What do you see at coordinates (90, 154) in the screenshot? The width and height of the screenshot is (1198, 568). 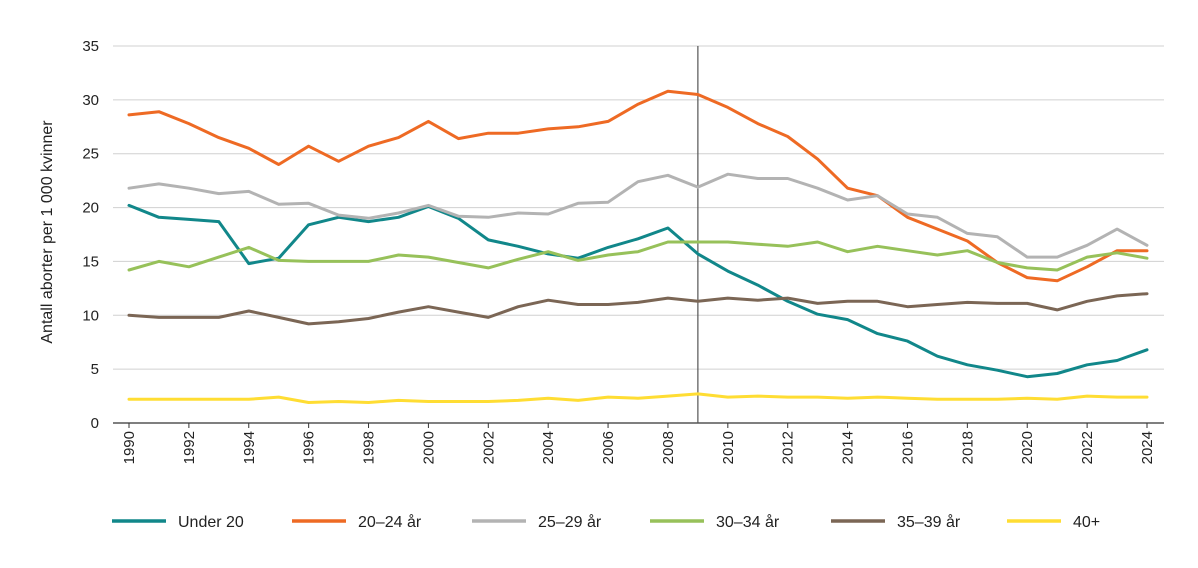 I see `y-tick-label: 25` at bounding box center [90, 154].